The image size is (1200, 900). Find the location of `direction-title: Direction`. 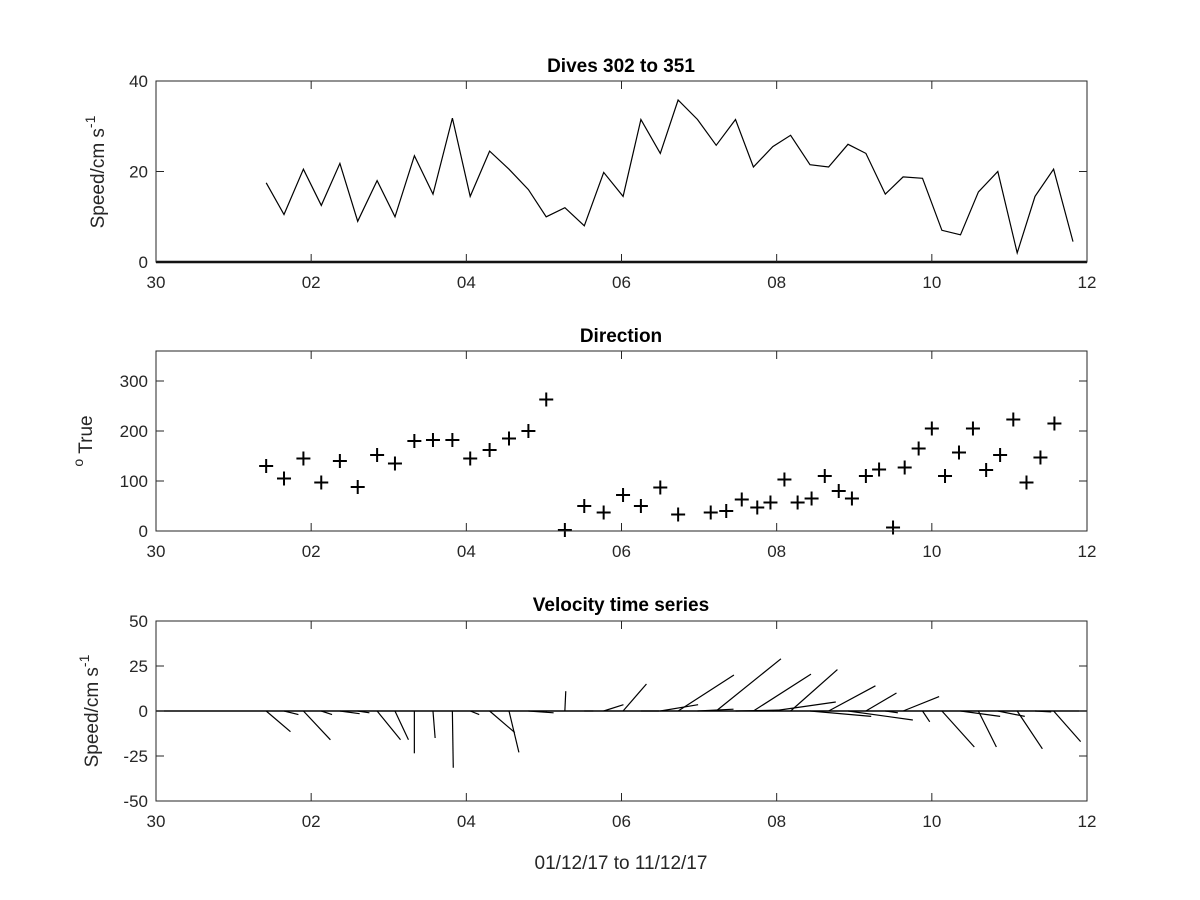

direction-title: Direction is located at coordinates (621, 336).